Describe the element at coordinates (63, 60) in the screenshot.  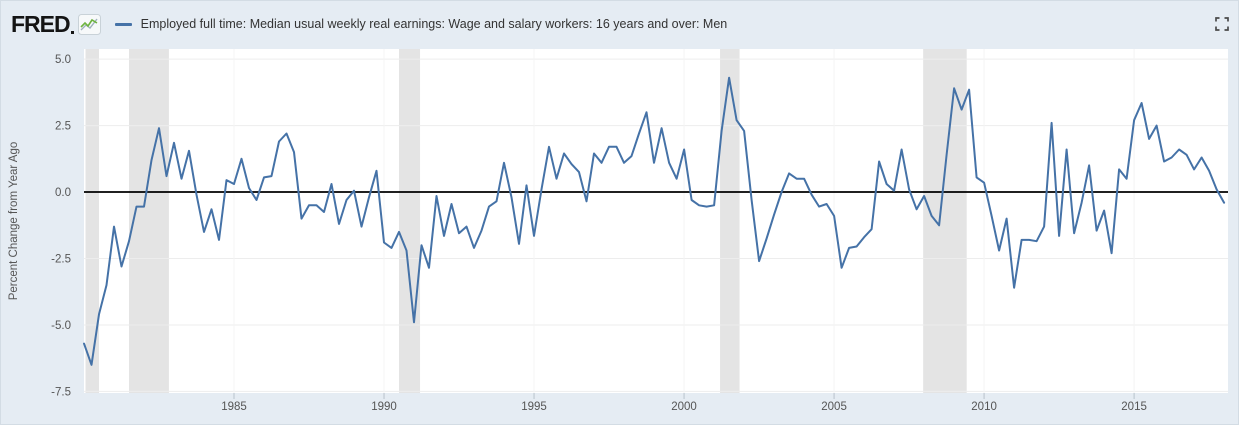
I see `y-tick-label: 5.0` at that location.